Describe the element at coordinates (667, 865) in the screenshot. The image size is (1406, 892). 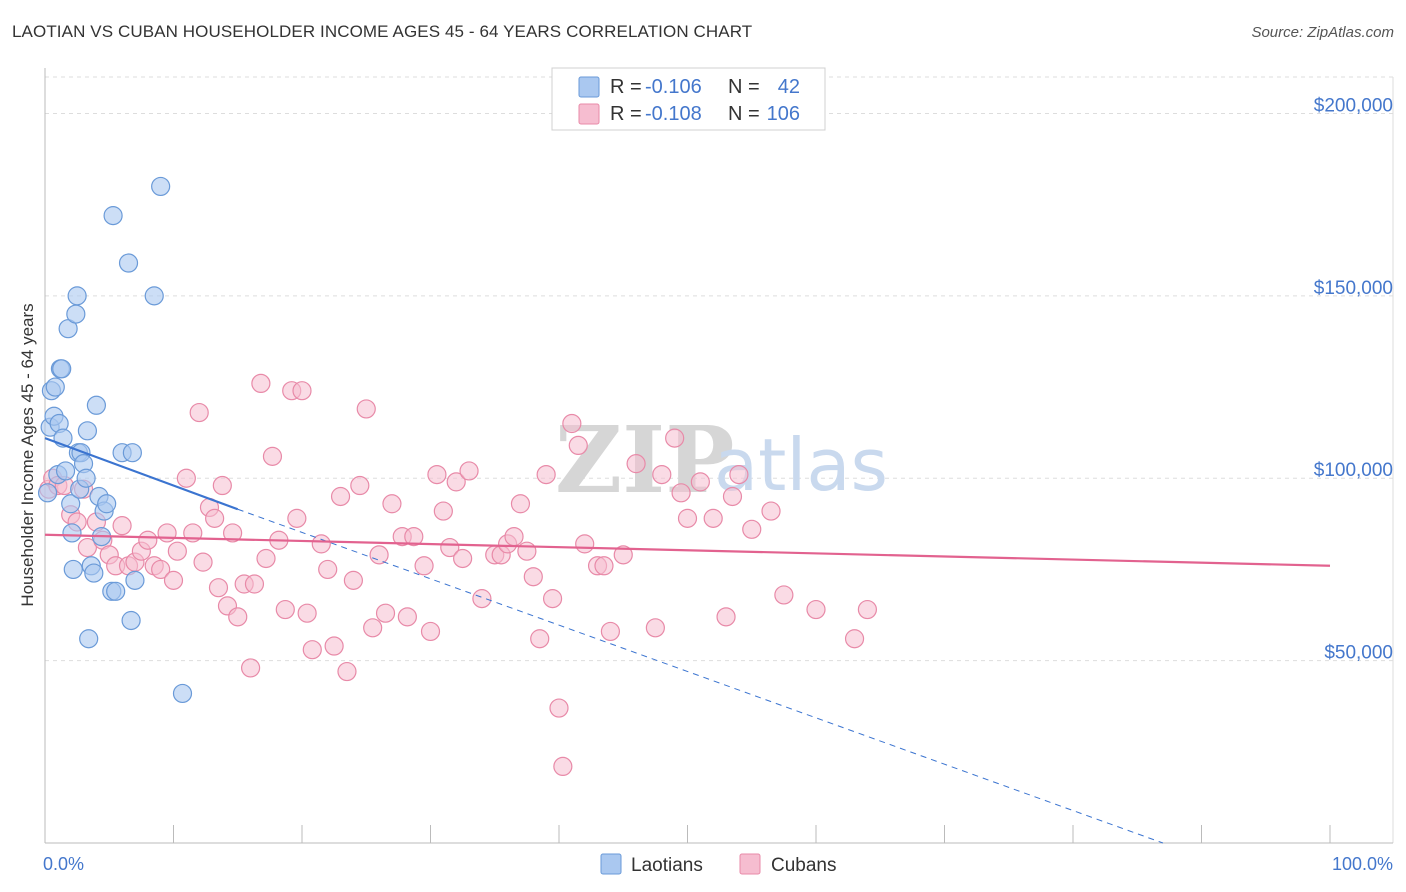
I see `bottom-legend-laotians: Laotians` at that location.